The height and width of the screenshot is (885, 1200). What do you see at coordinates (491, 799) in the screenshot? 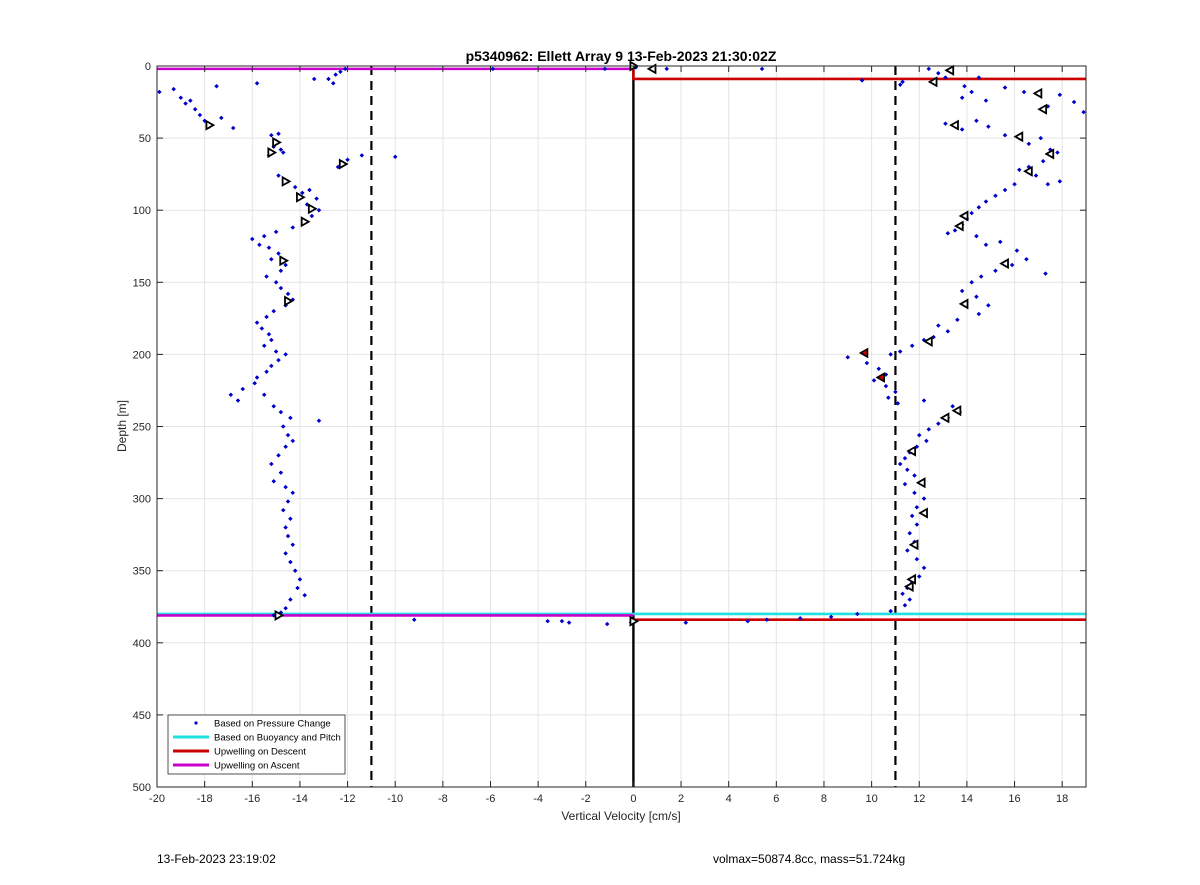
I see `x-tick-label: -6` at bounding box center [491, 799].